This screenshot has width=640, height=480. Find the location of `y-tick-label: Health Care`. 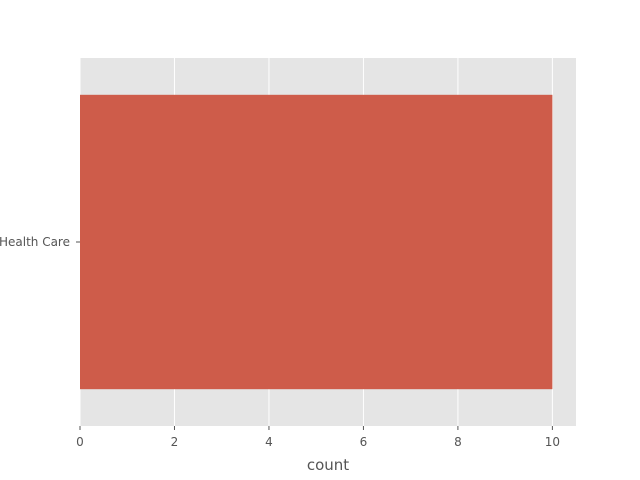

y-tick-label: Health Care is located at coordinates (35, 242).